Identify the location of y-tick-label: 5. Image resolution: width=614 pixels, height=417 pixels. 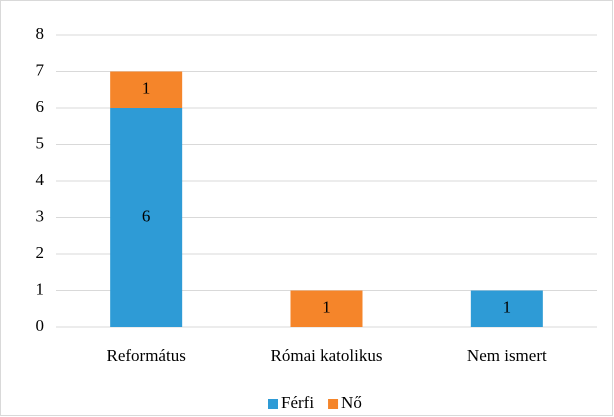
(40, 142).